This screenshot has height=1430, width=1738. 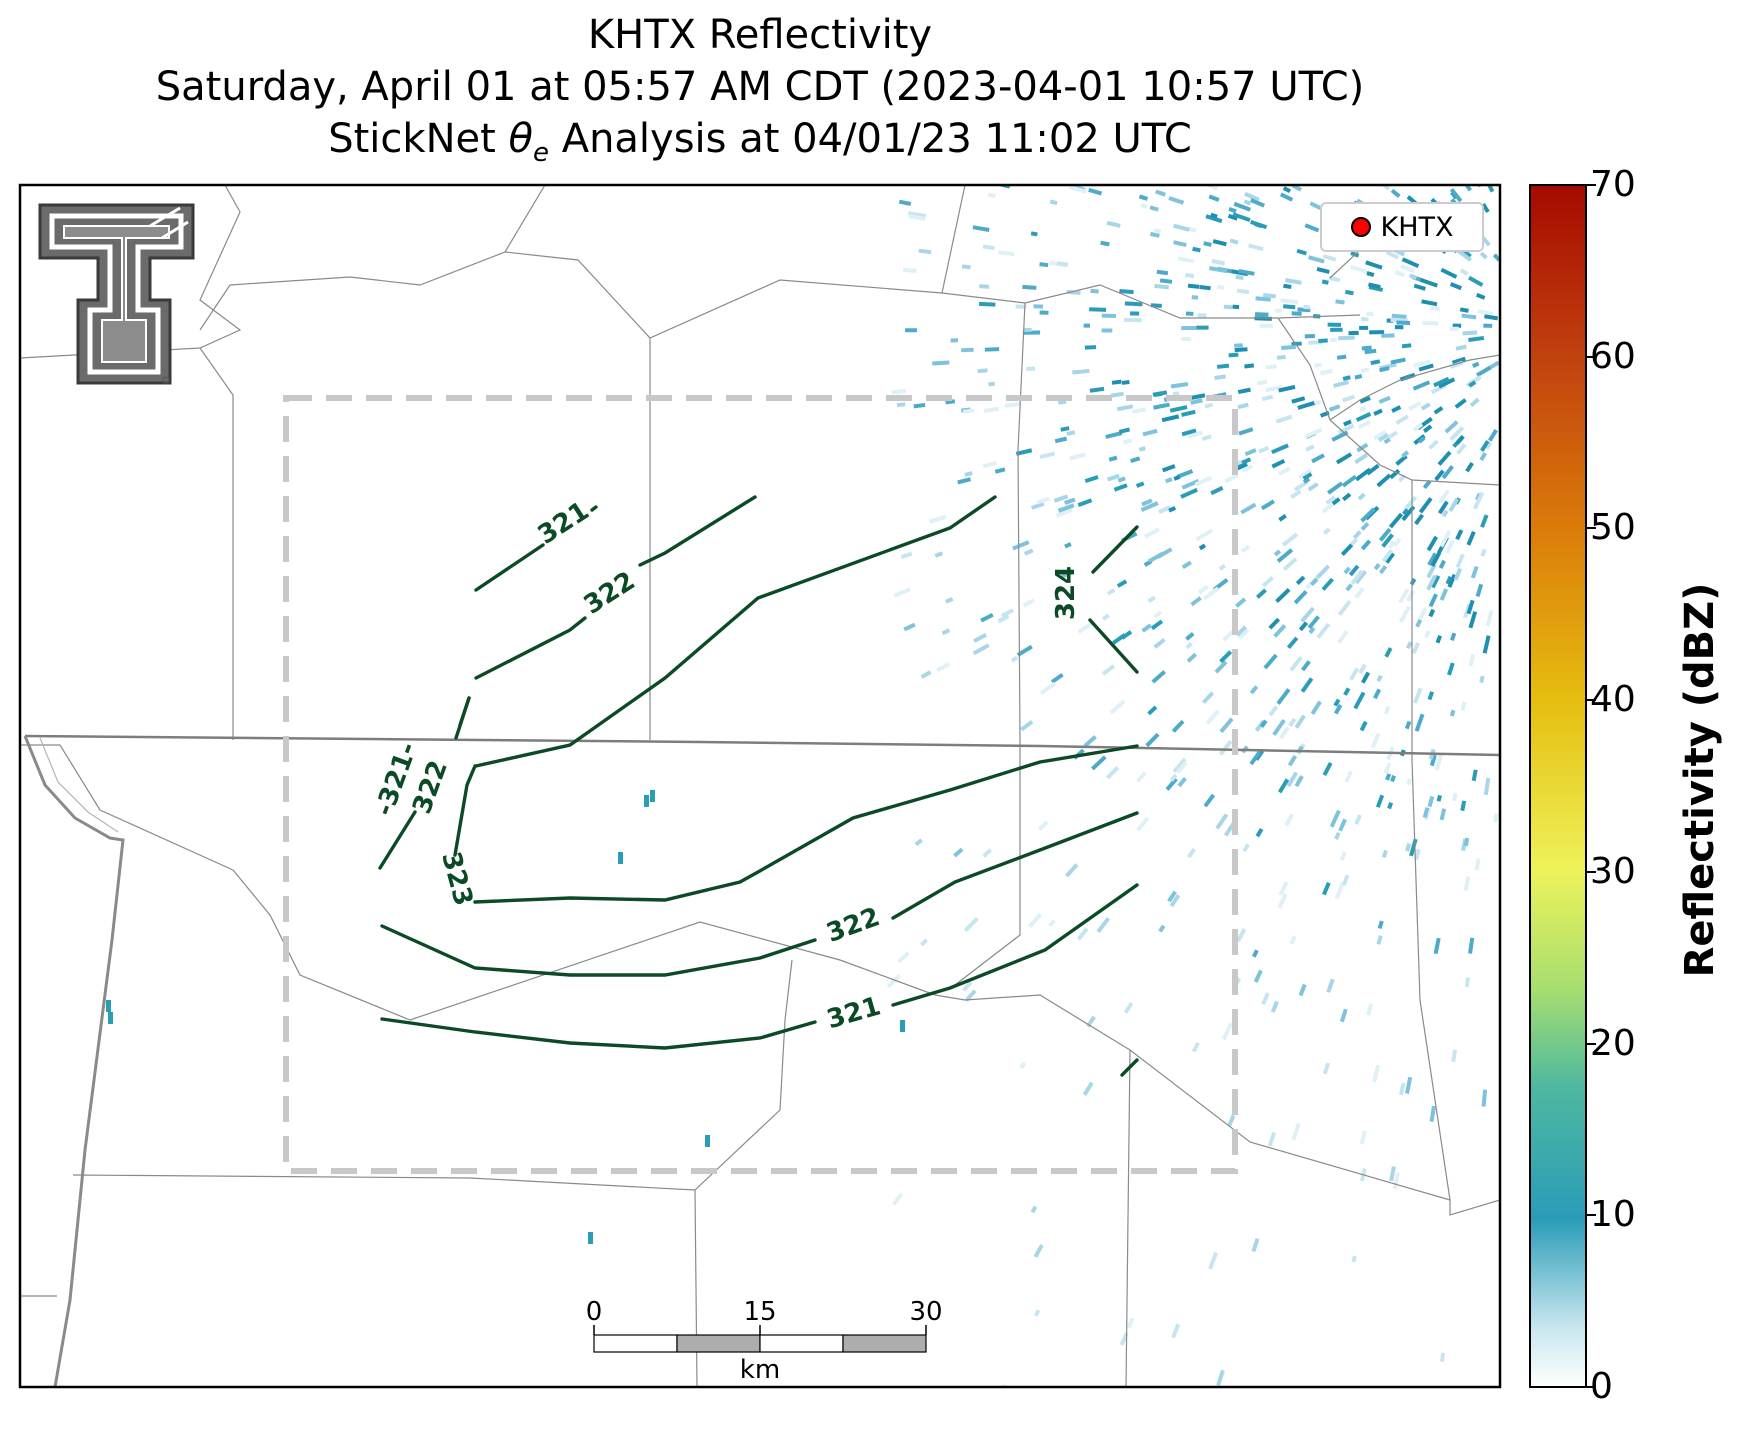 What do you see at coordinates (509, 567) in the screenshot?
I see `contour-321-north-a` at bounding box center [509, 567].